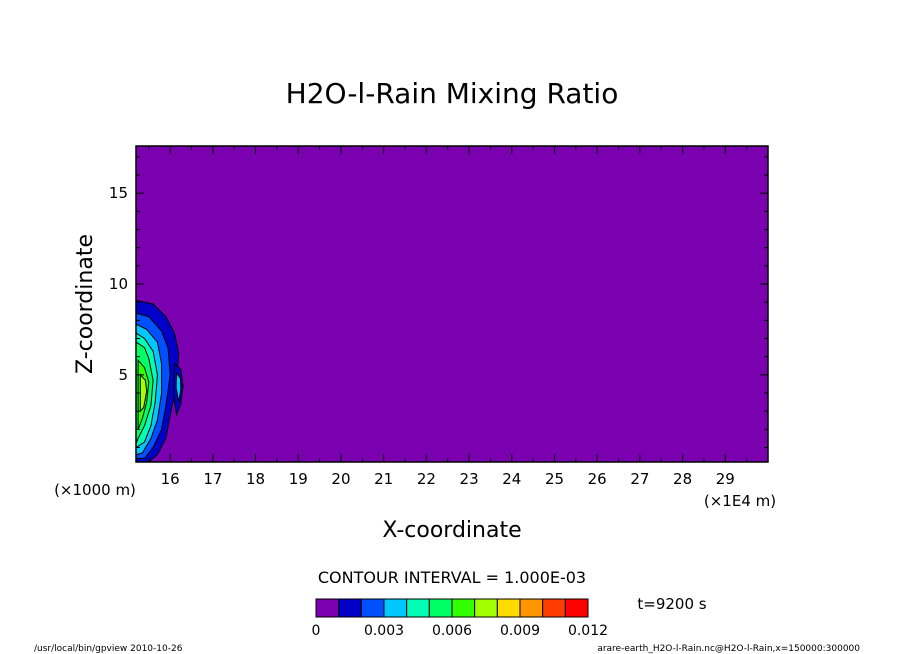 This screenshot has height=654, width=904. I want to click on colorbar-label: 0, so click(316, 631).